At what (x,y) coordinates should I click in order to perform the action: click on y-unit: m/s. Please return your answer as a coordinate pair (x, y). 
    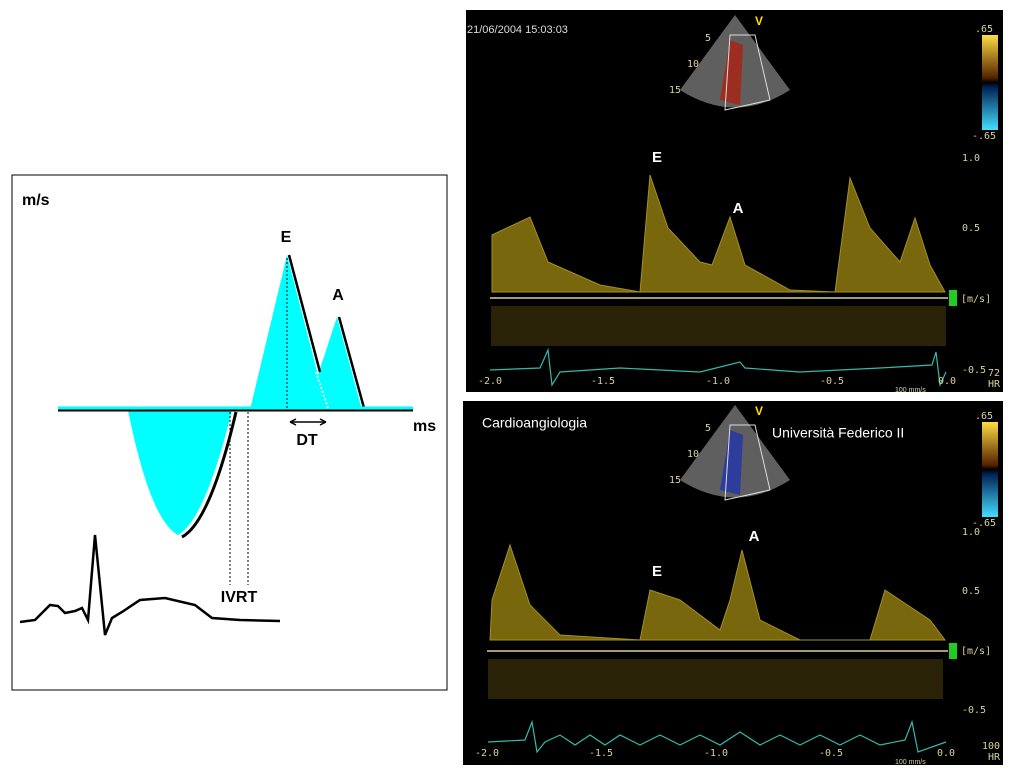
    Looking at the image, I should click on (36, 200).